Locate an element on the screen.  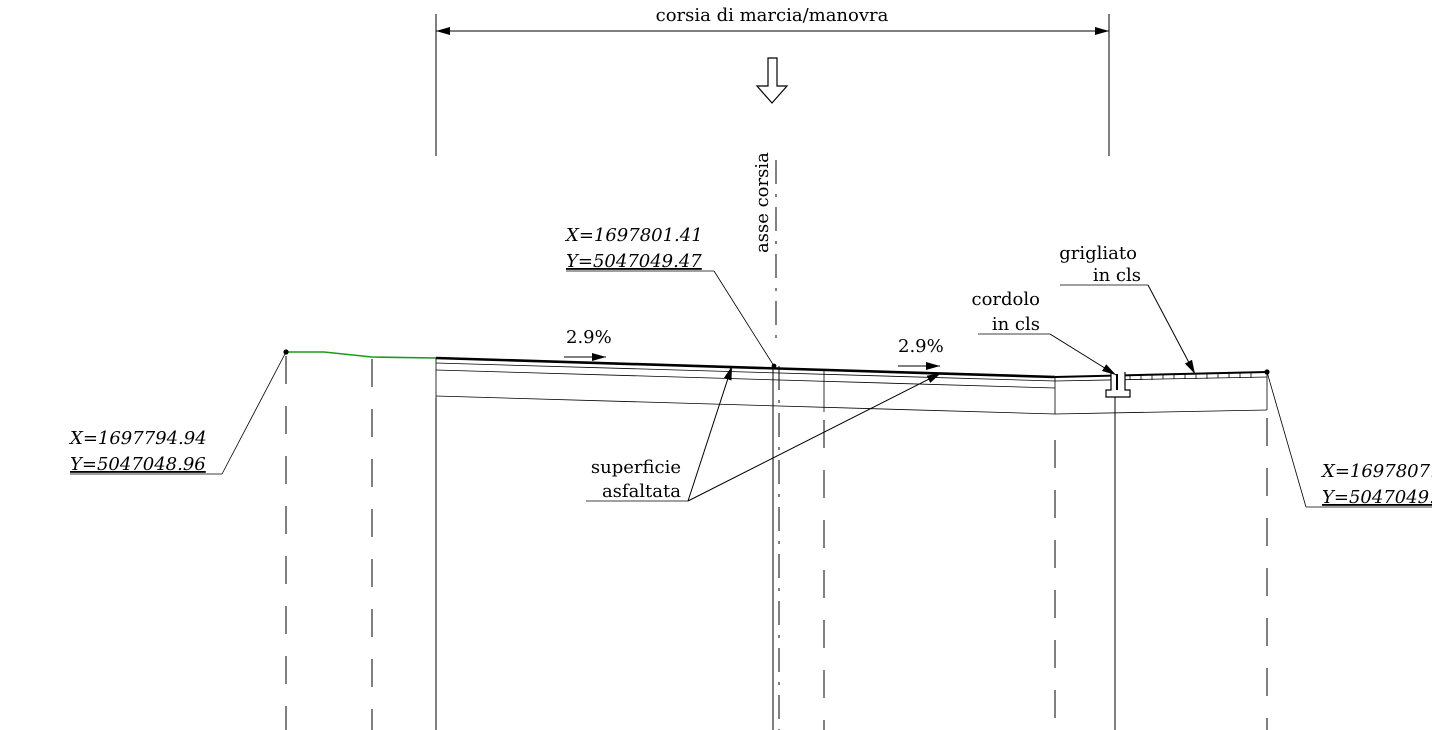
left-point-x: X=1697794.94 is located at coordinates (137, 438).